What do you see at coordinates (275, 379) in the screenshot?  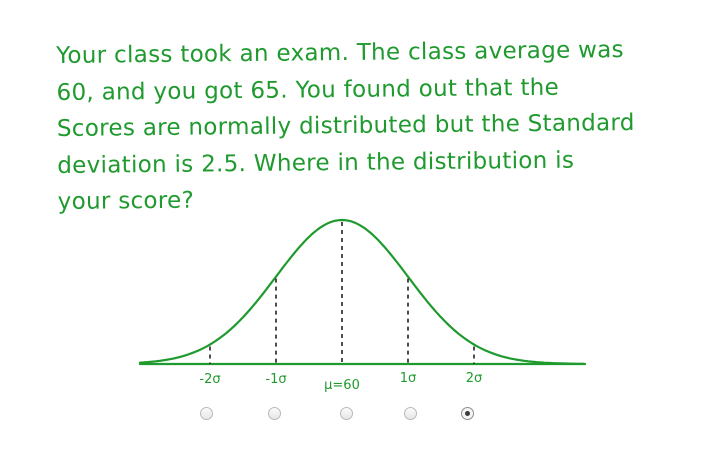 I see `sigma-label-2: -1σ` at bounding box center [275, 379].